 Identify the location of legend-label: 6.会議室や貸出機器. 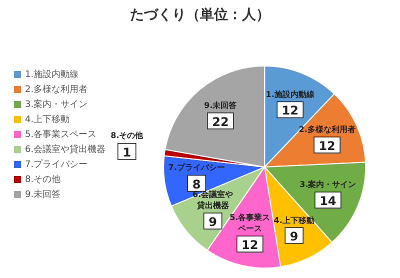
(65, 150).